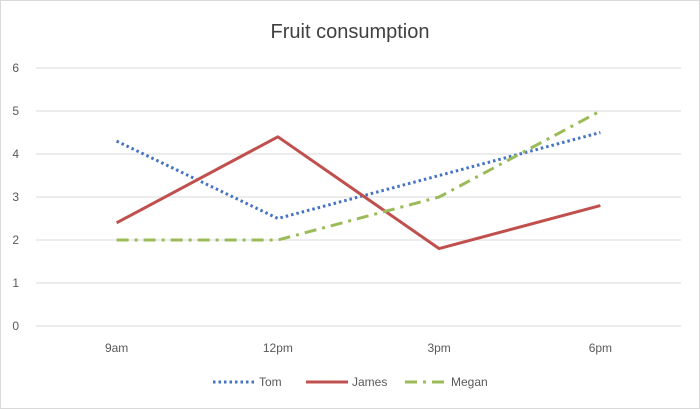  Describe the element at coordinates (350, 382) in the screenshot. I see `legend: Tom James Megan` at that location.